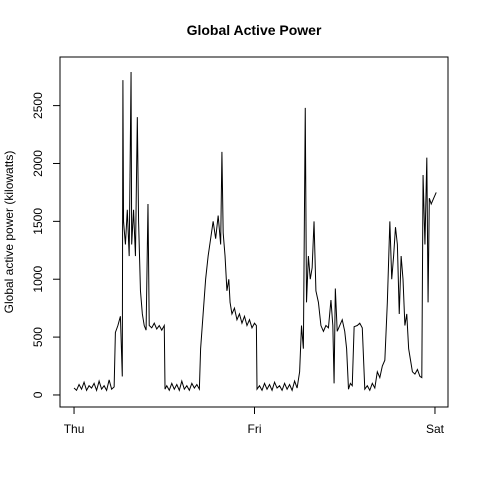 The width and height of the screenshot is (480, 480). What do you see at coordinates (38, 105) in the screenshot?
I see `y-tick-label: 2500` at bounding box center [38, 105].